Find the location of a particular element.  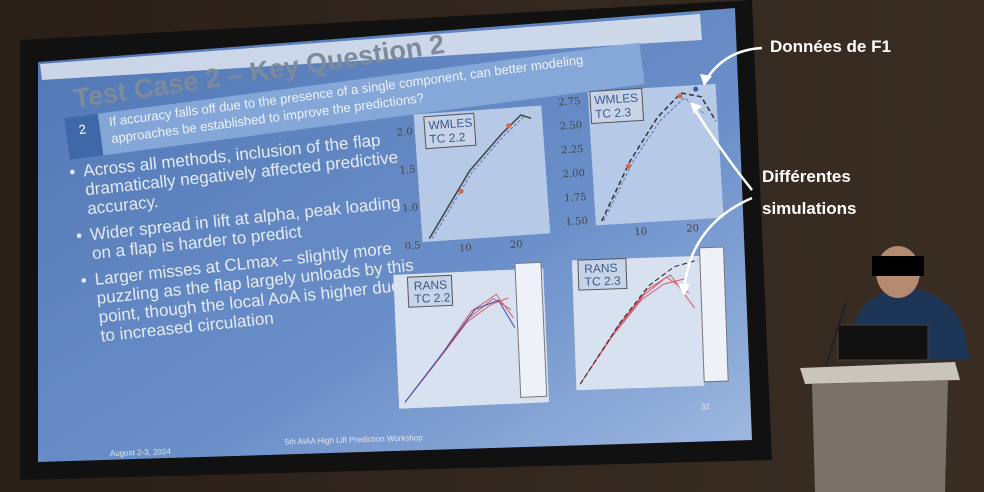

y-tick-label: 0.5 is located at coordinates (412, 246).